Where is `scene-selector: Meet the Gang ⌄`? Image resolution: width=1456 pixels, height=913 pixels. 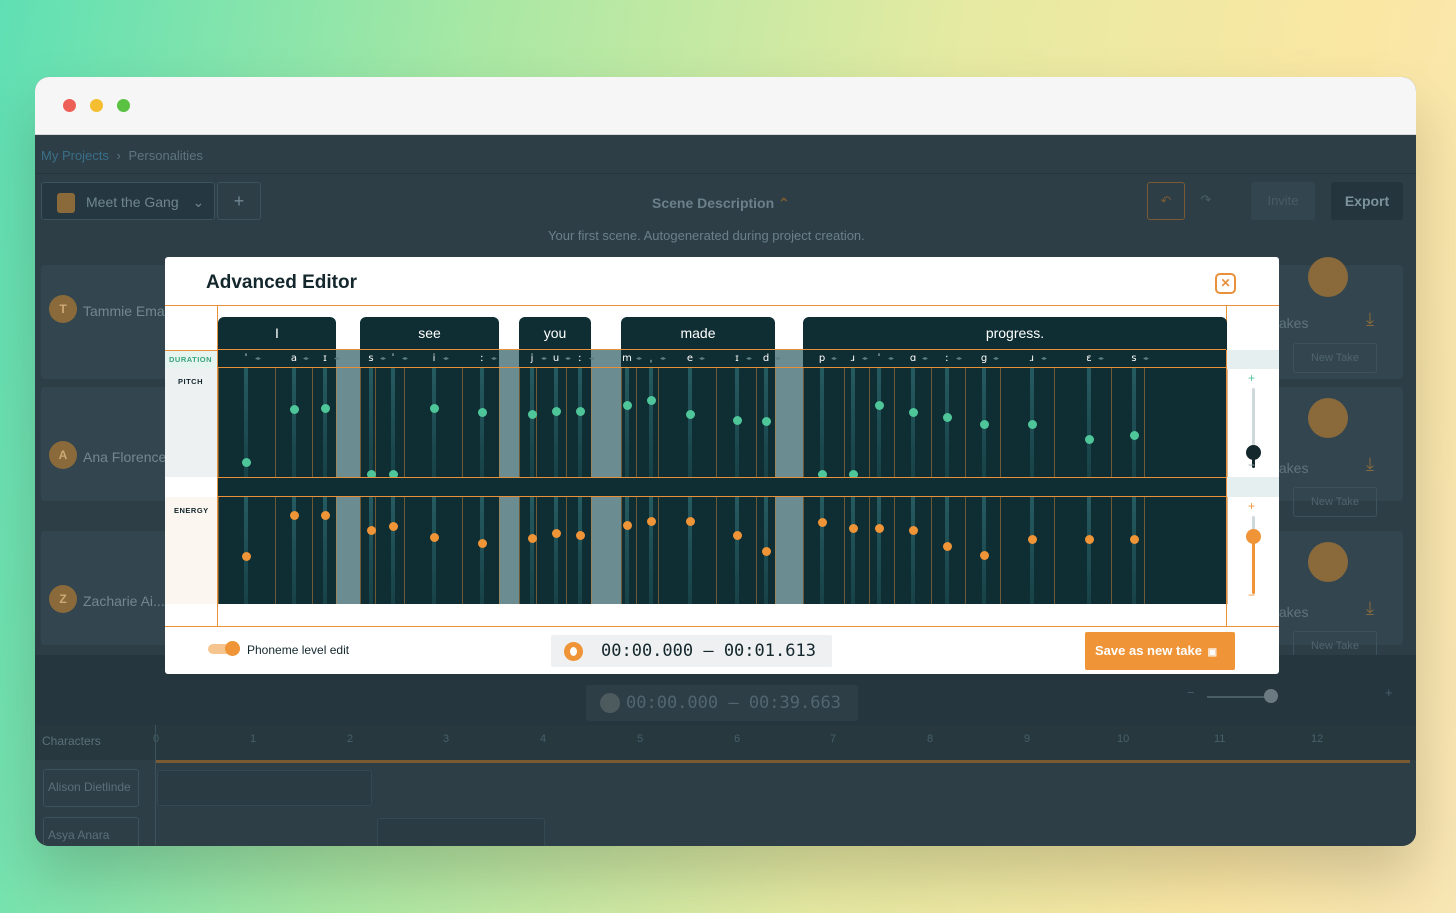
scene-selector: Meet the Gang ⌄ is located at coordinates (128, 201).